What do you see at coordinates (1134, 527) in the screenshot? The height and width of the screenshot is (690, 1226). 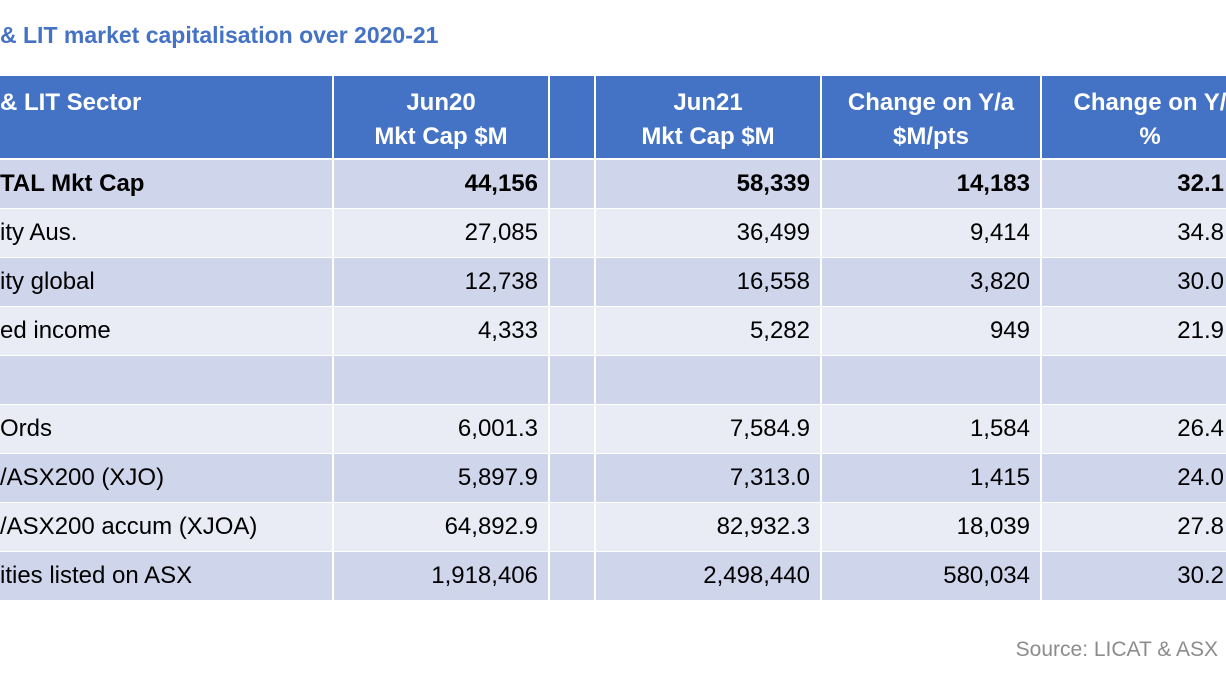 I see `value-cell: 27.8` at bounding box center [1134, 527].